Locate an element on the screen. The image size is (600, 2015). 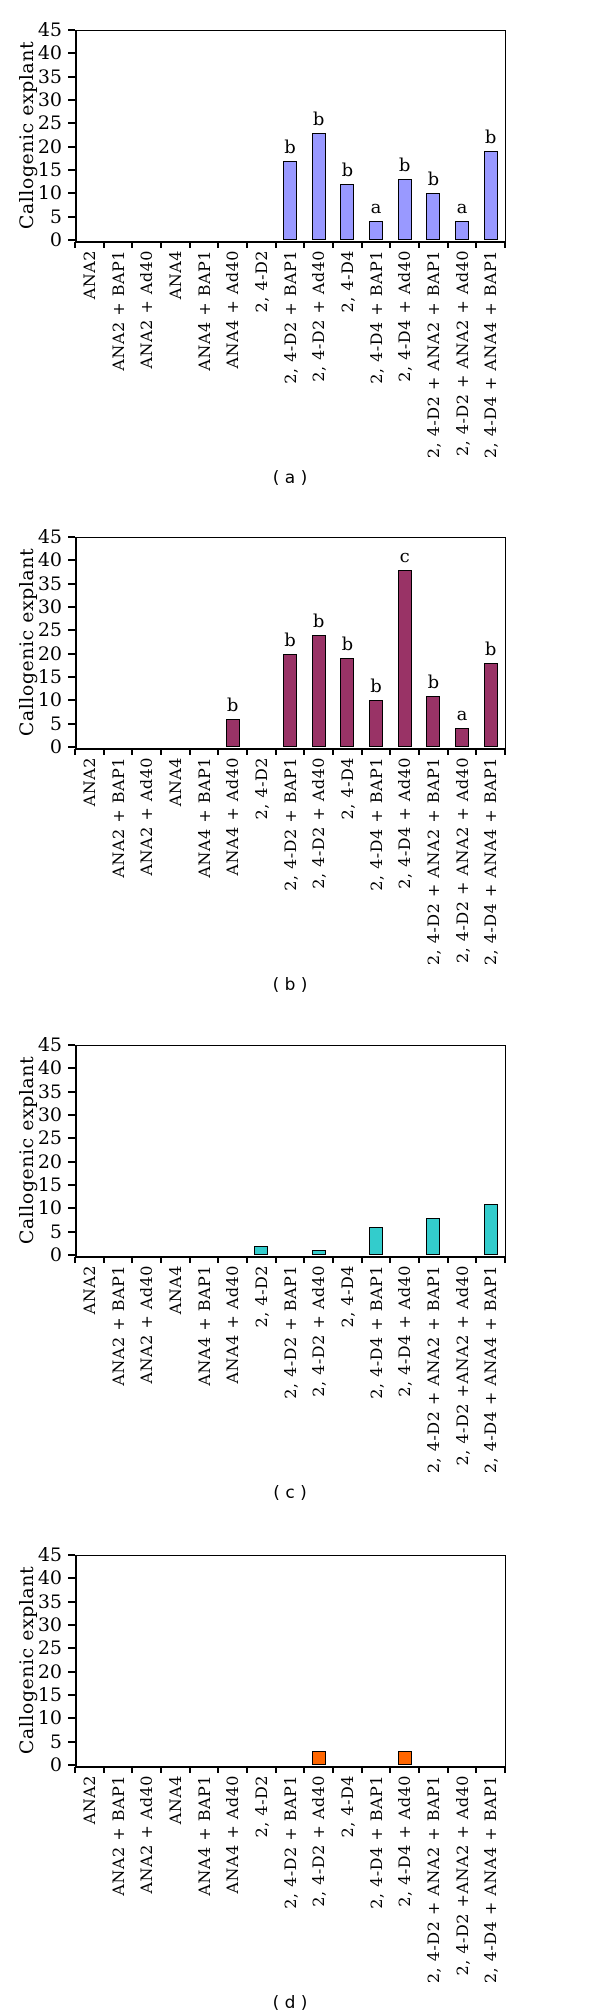
panel-caption: ( c ) is located at coordinates (290, 1493).